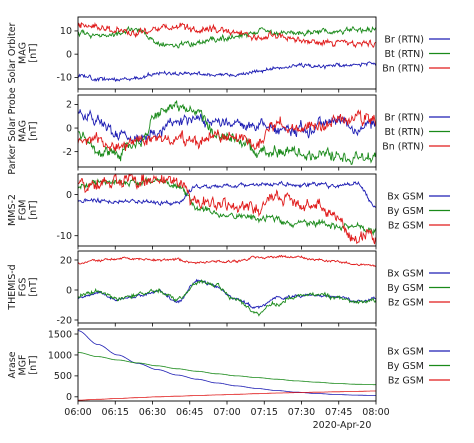 The width and height of the screenshot is (474, 443). What do you see at coordinates (60, 355) in the screenshot?
I see `y-tick-label: 1000` at bounding box center [60, 355].